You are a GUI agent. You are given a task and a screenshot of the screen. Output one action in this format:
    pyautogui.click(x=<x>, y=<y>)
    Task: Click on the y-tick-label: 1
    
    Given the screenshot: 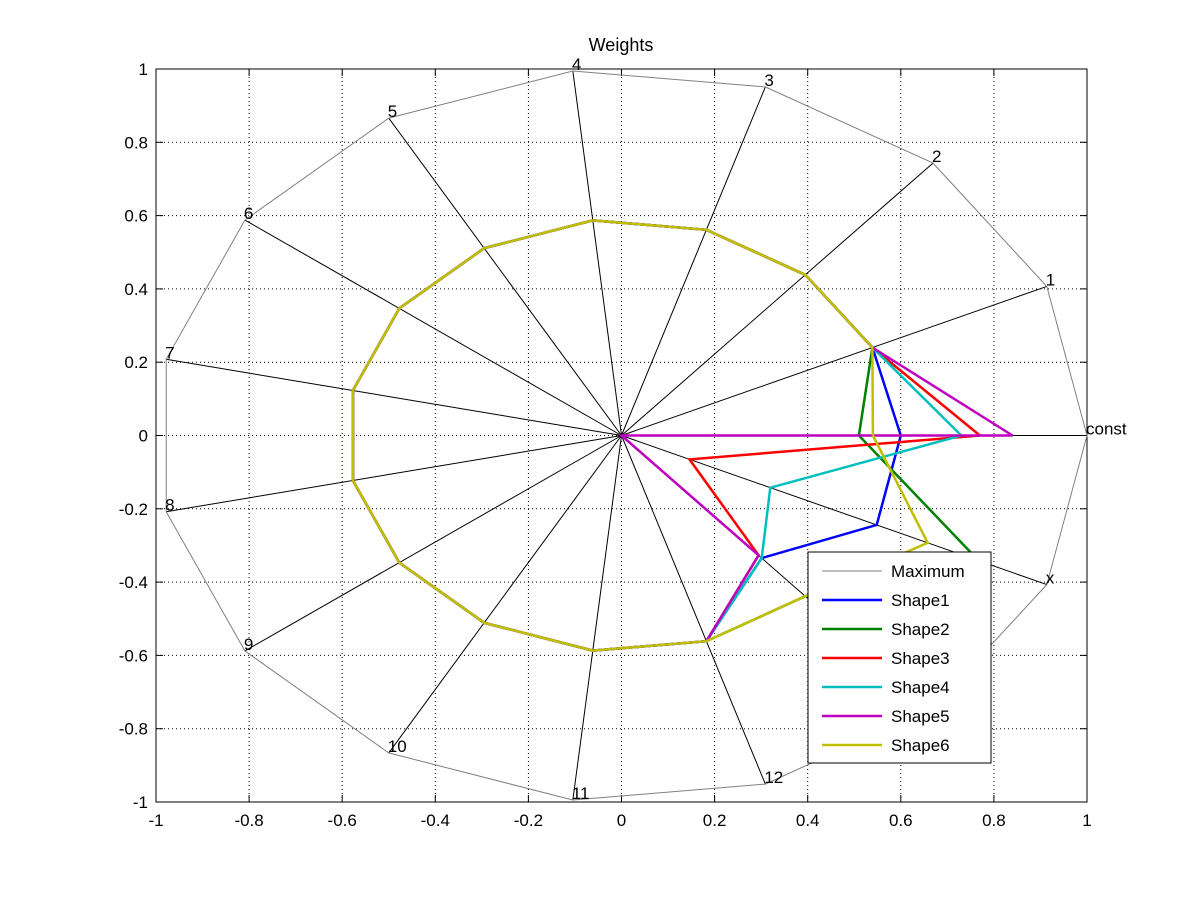 What is the action you would take?
    pyautogui.click(x=143, y=69)
    